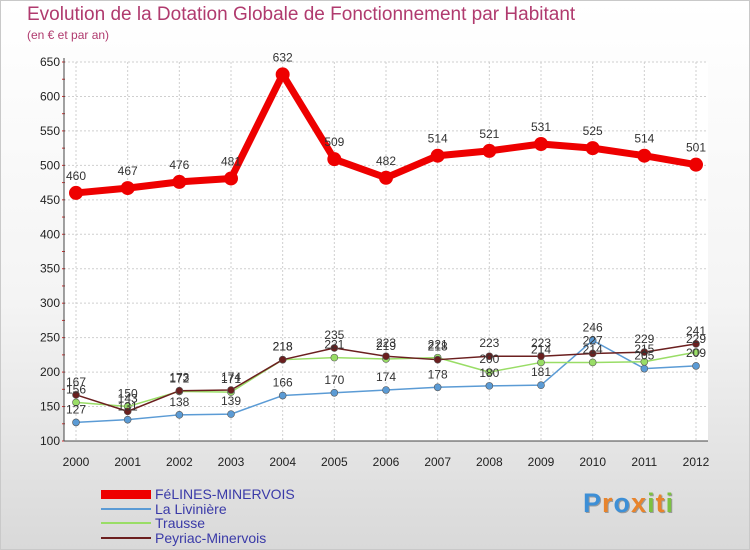 Image resolution: width=750 pixels, height=550 pixels. What do you see at coordinates (628, 503) in the screenshot?
I see `proxiti-logo: Proxiti` at bounding box center [628, 503].